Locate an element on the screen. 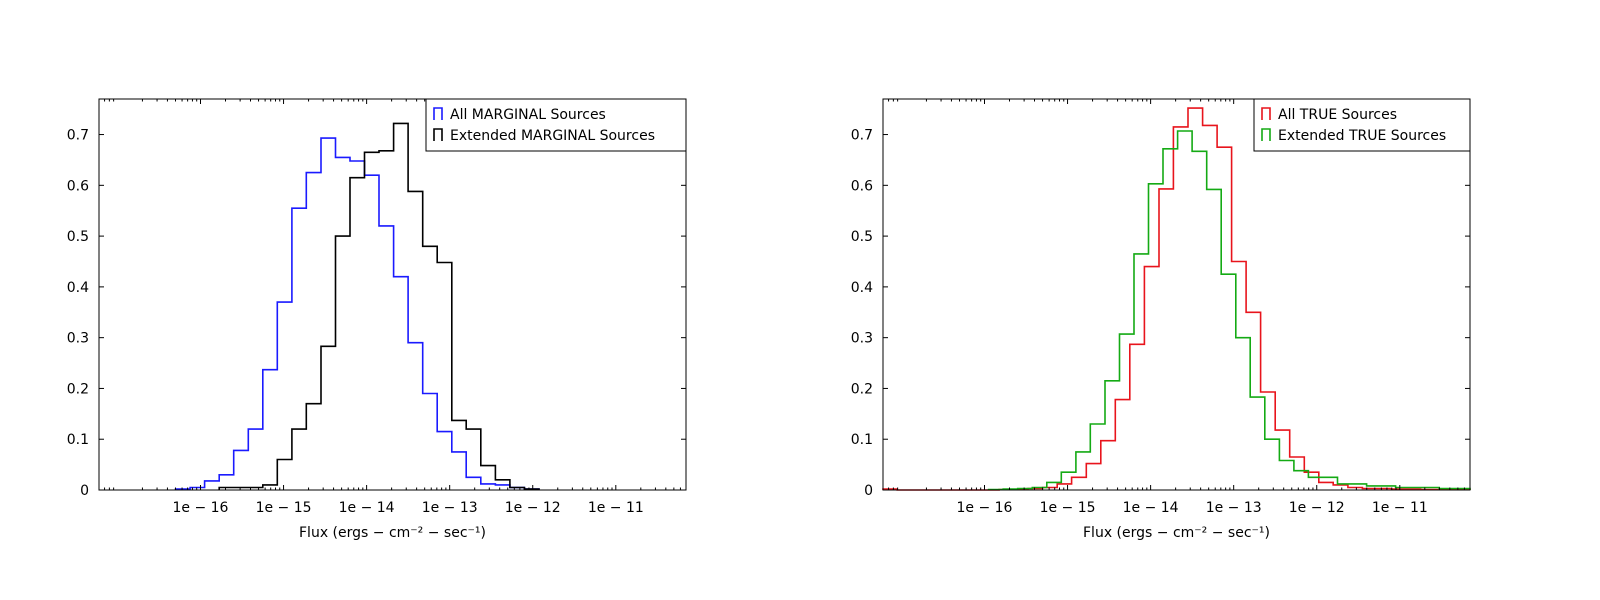  legend-label: All TRUE Sources is located at coordinates (1337, 115).